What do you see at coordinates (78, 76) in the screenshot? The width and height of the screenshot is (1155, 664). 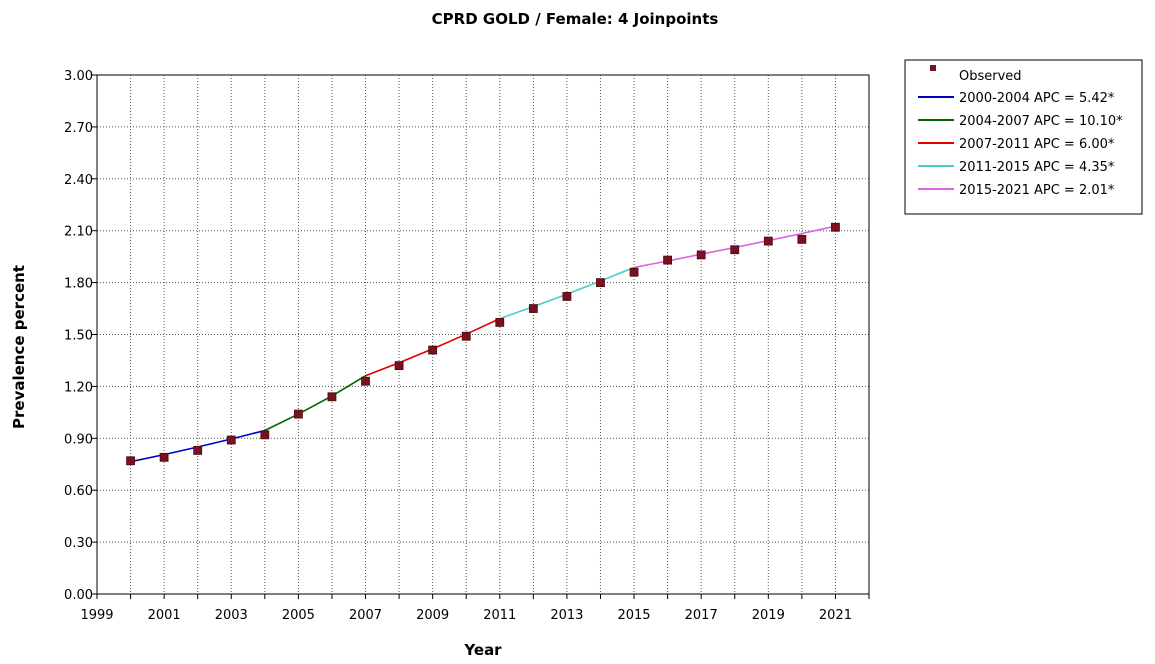 I see `y-tick-label: 3.00` at bounding box center [78, 76].